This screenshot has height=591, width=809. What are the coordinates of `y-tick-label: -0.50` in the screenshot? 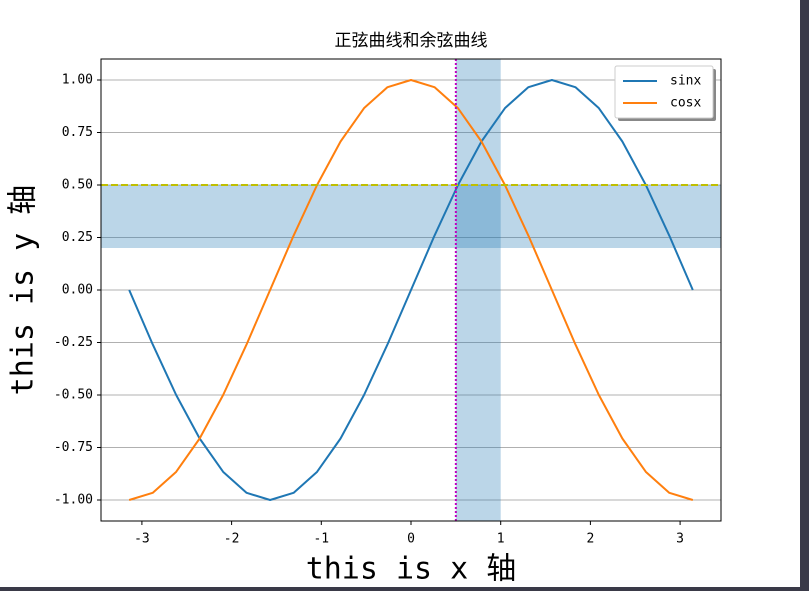 It's located at (73, 395).